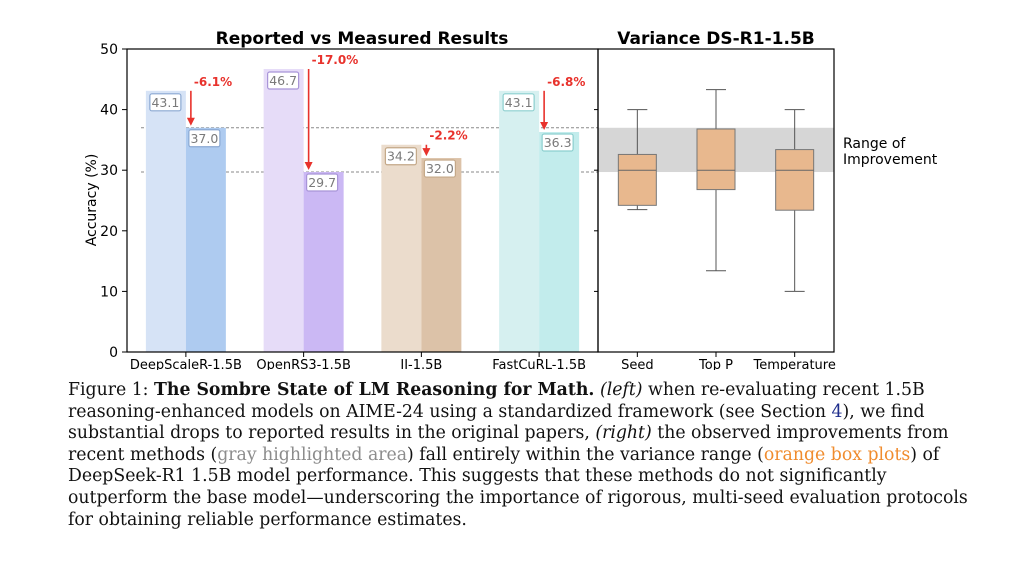  What do you see at coordinates (448, 136) in the screenshot?
I see `drop-label: -2.2%` at bounding box center [448, 136].